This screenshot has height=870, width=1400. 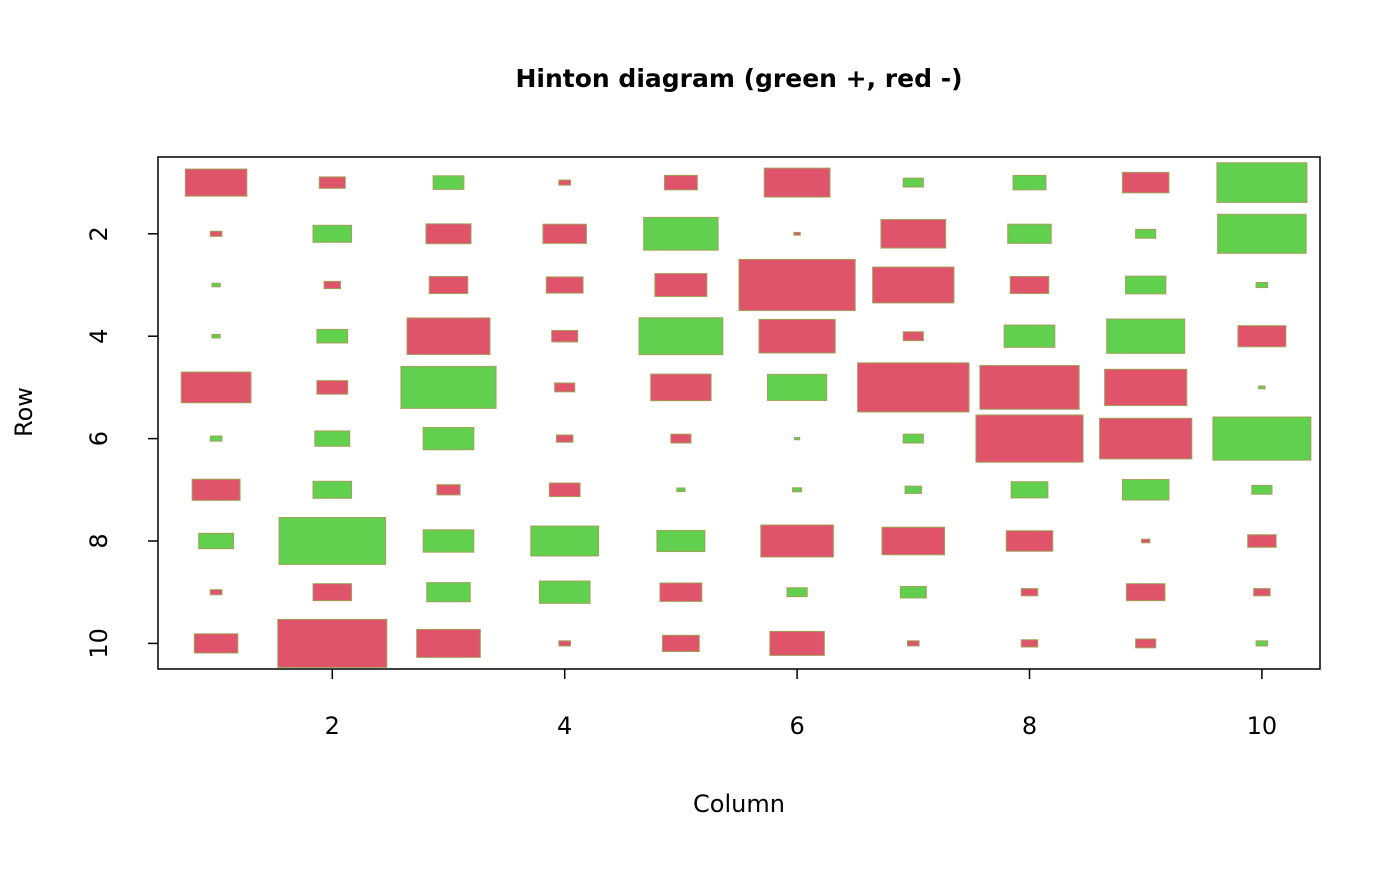 What do you see at coordinates (24, 412) in the screenshot?
I see `y-axis-label: Row` at bounding box center [24, 412].